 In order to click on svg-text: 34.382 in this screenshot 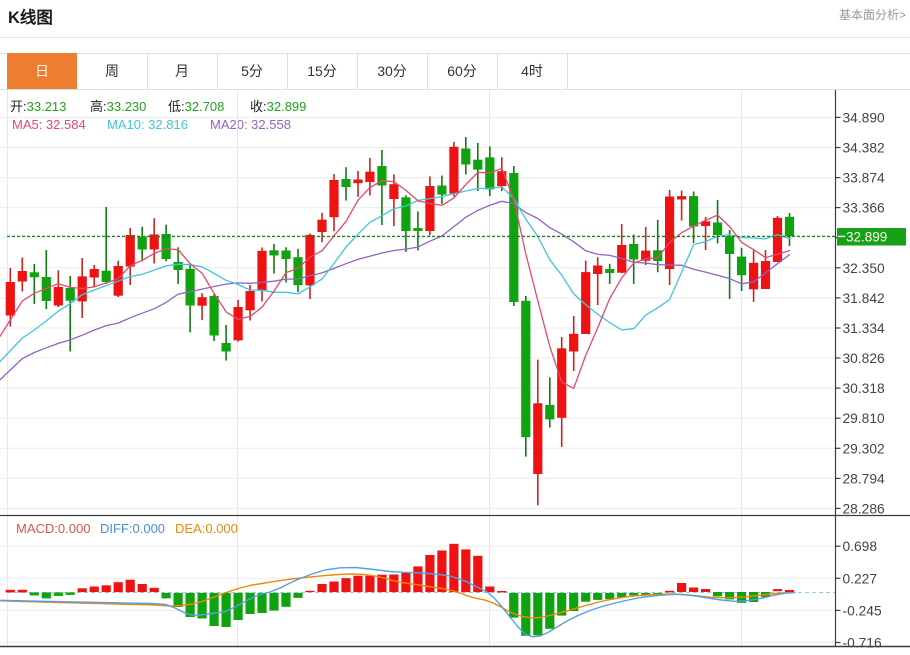, I will do `click(864, 148)`.